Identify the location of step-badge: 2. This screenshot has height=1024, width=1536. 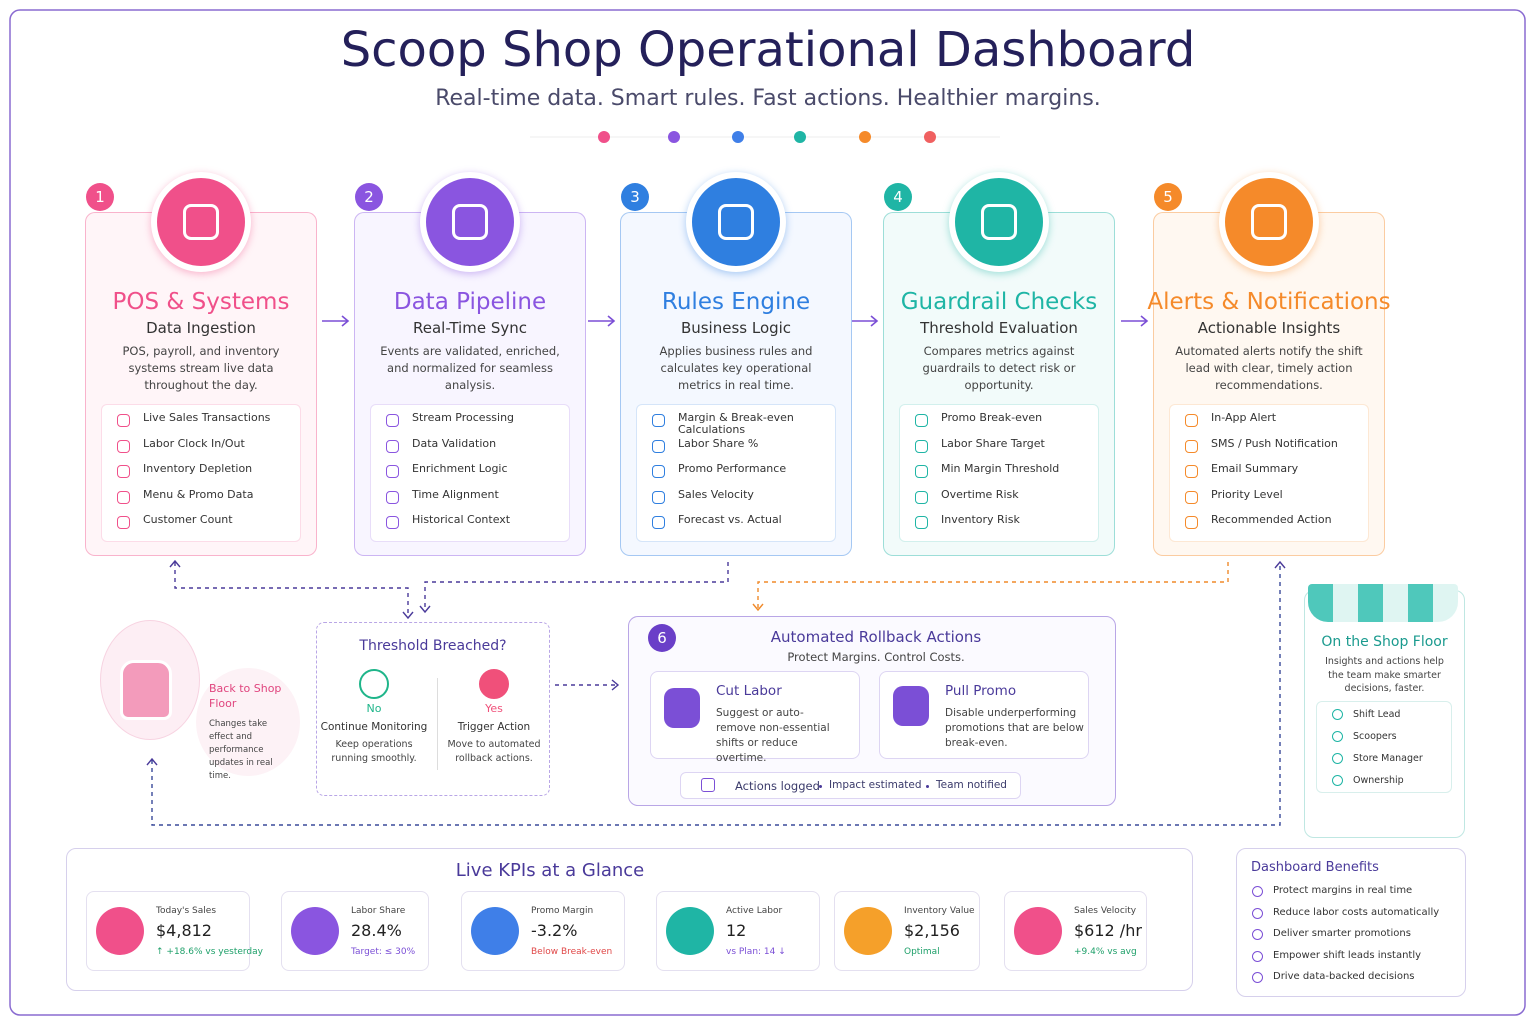
(369, 197).